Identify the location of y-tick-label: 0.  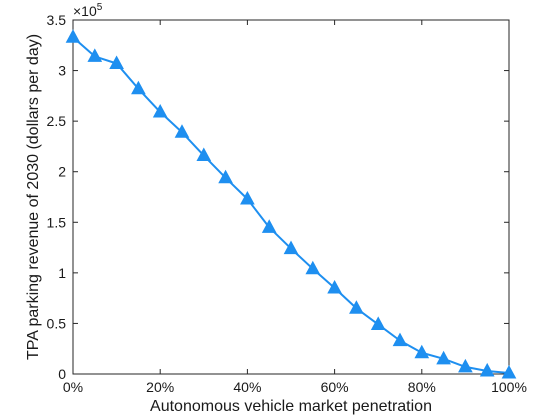
(62, 374).